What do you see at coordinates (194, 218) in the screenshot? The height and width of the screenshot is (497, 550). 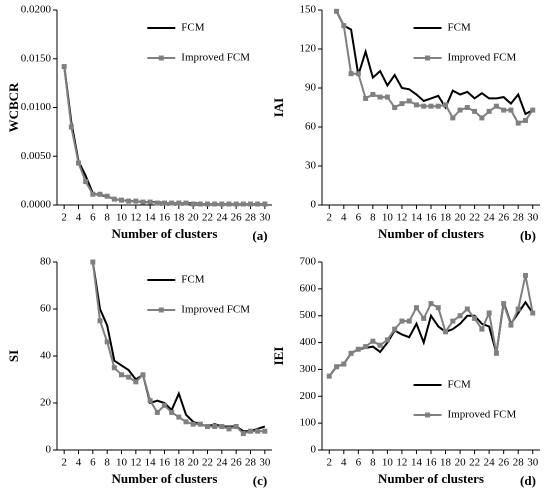 I see `x-tick-label: 20` at bounding box center [194, 218].